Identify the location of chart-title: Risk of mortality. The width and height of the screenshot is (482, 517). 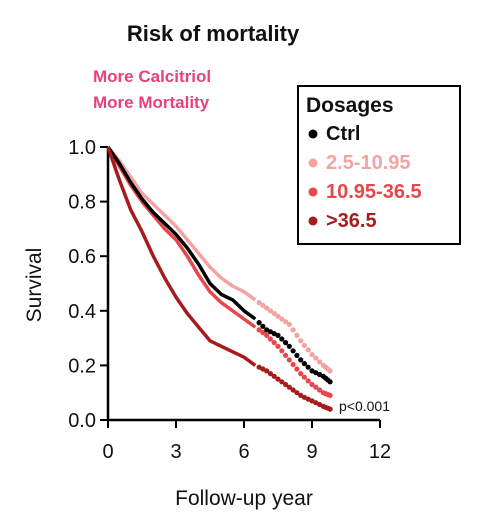
(213, 33).